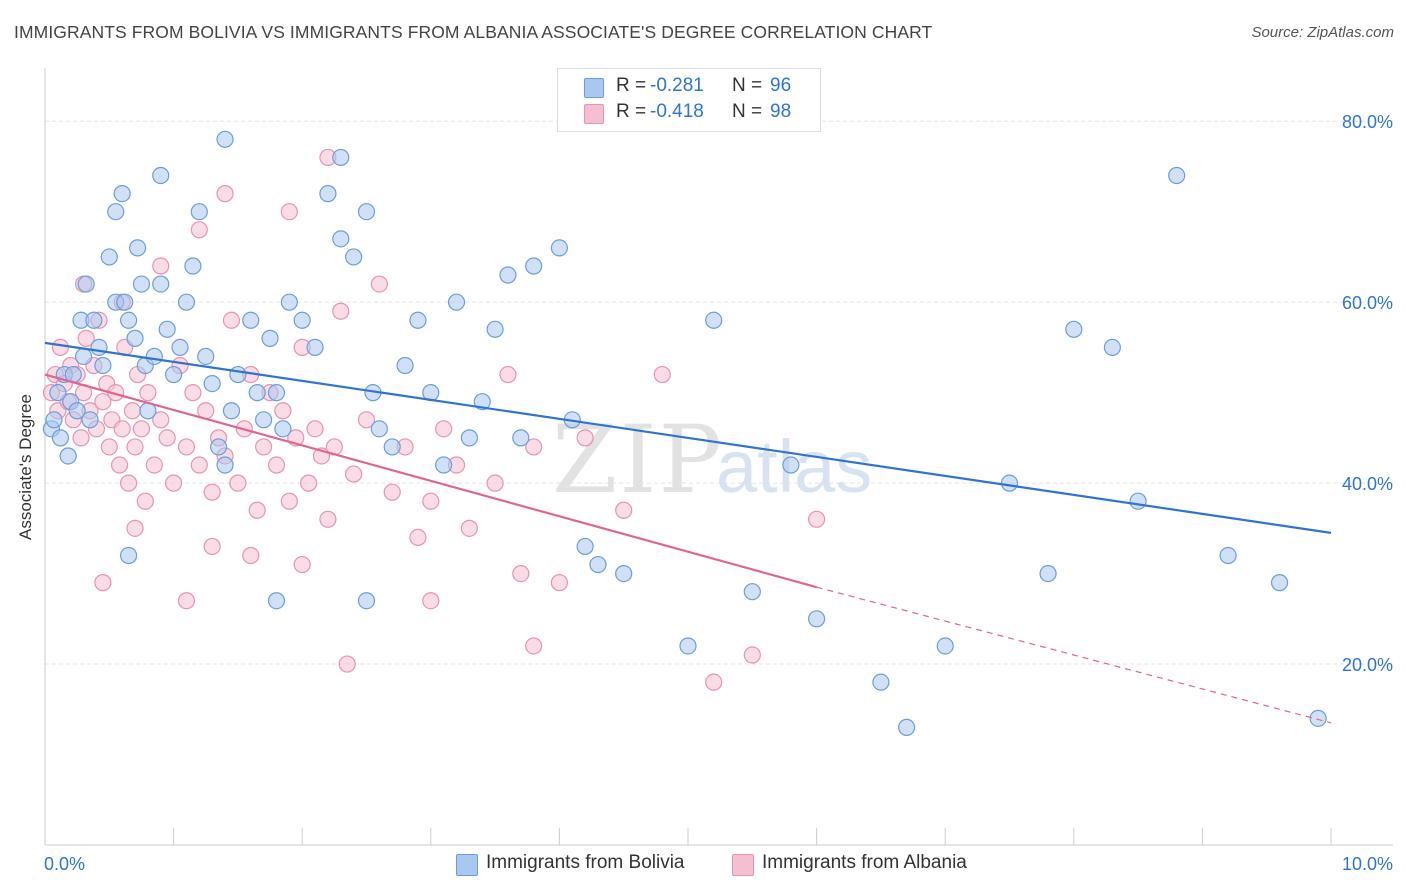  Describe the element at coordinates (64, 864) in the screenshot. I see `x-tick-label: 0.0%` at that location.